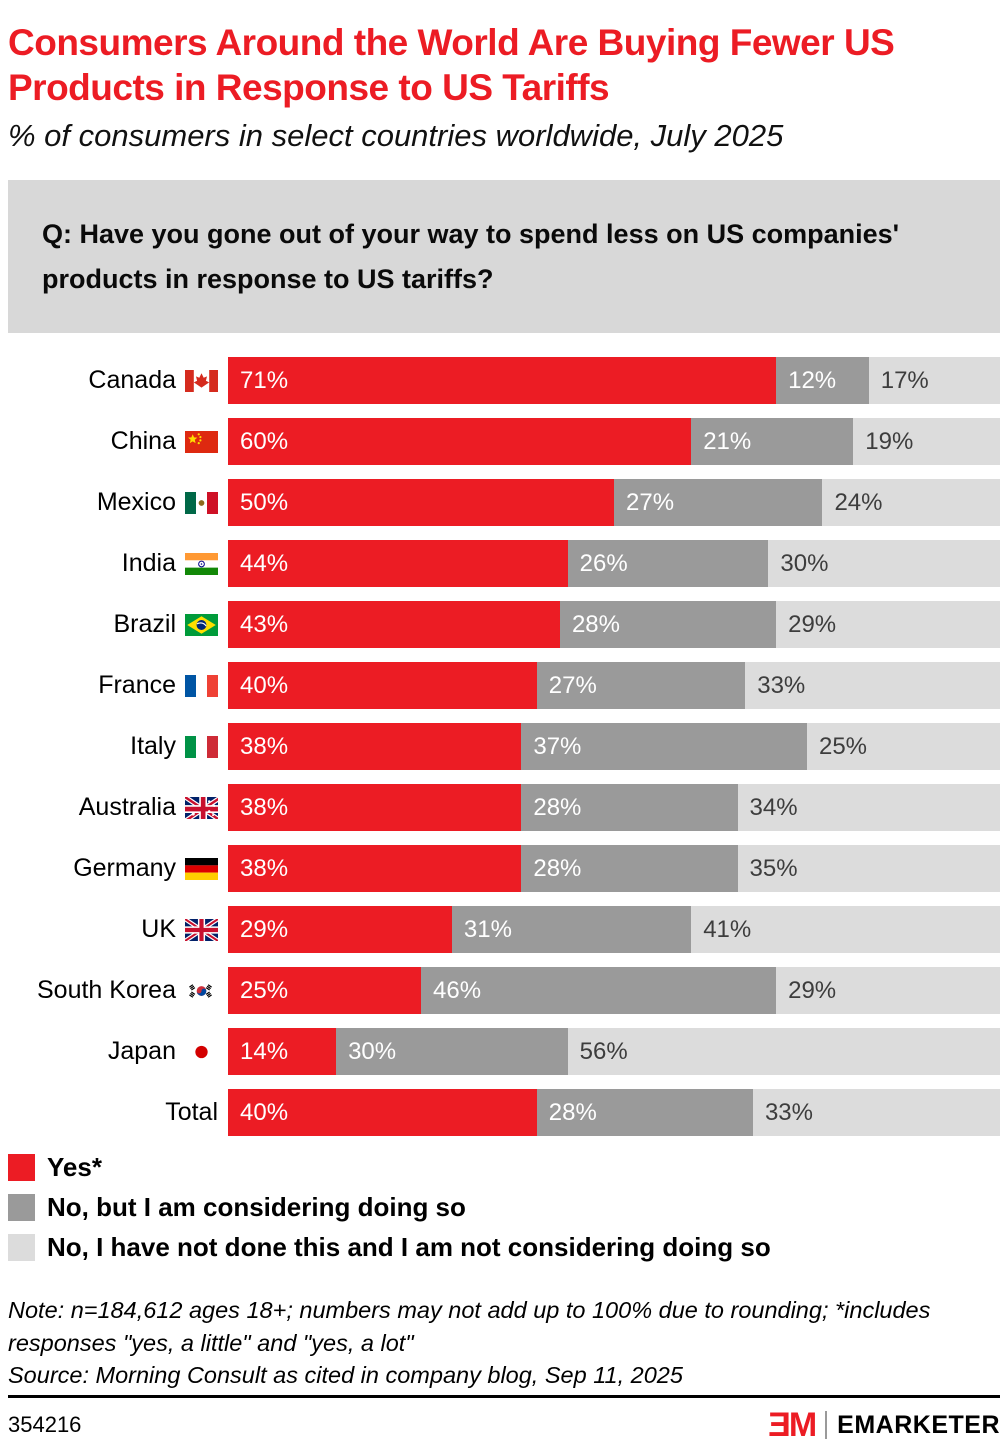 The image size is (1008, 1456). I want to click on segment-value-label: 31%, so click(487, 929).